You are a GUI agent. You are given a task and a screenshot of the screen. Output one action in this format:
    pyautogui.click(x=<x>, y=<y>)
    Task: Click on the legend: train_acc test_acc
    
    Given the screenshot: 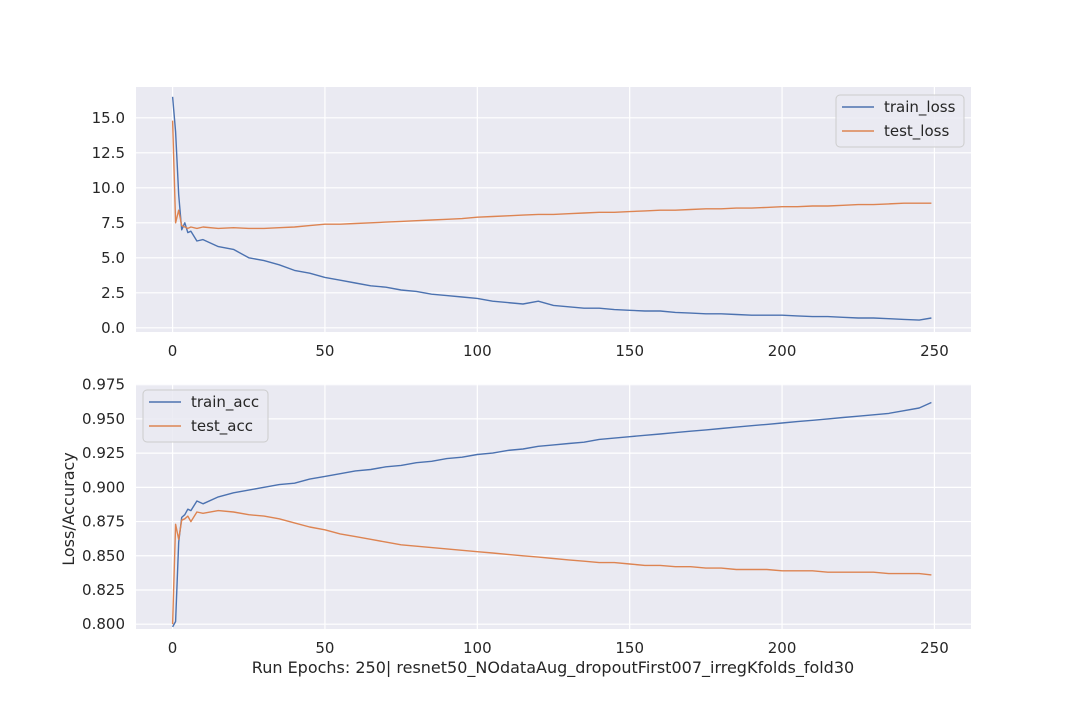 What is the action you would take?
    pyautogui.click(x=205, y=416)
    